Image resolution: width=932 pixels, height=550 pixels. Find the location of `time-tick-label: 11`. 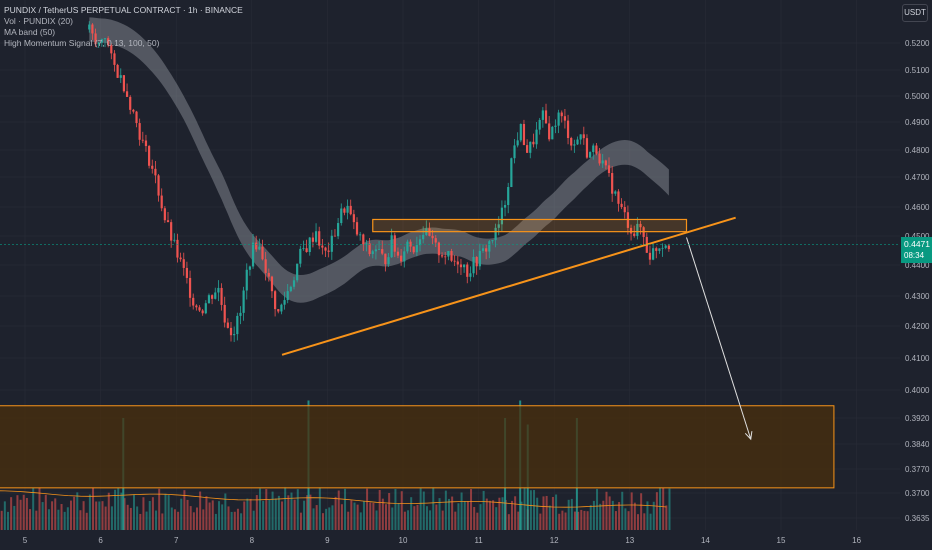

time-tick-label: 11 is located at coordinates (478, 540).